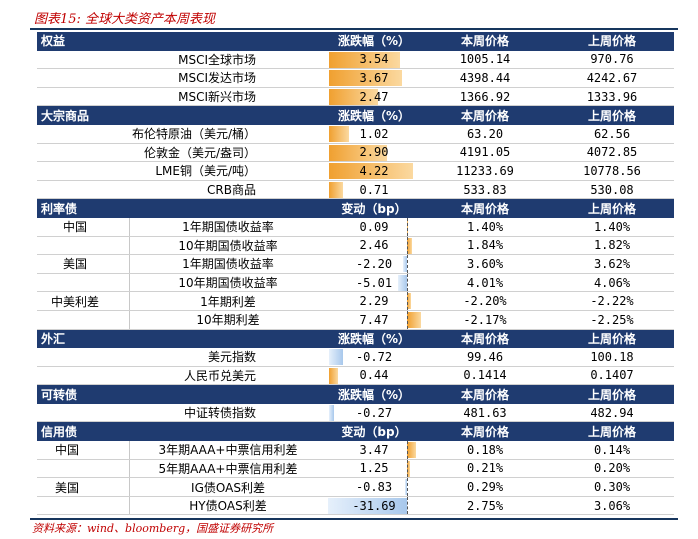 The width and height of the screenshot is (698, 539). What do you see at coordinates (485, 263) in the screenshot?
I see `current-price: 3.60%` at bounding box center [485, 263].